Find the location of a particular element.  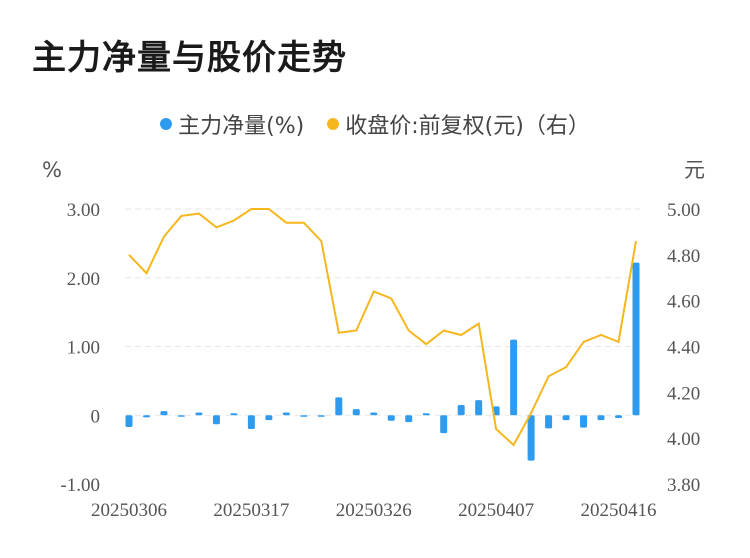

right-tick-label: 4.60 is located at coordinates (683, 302).